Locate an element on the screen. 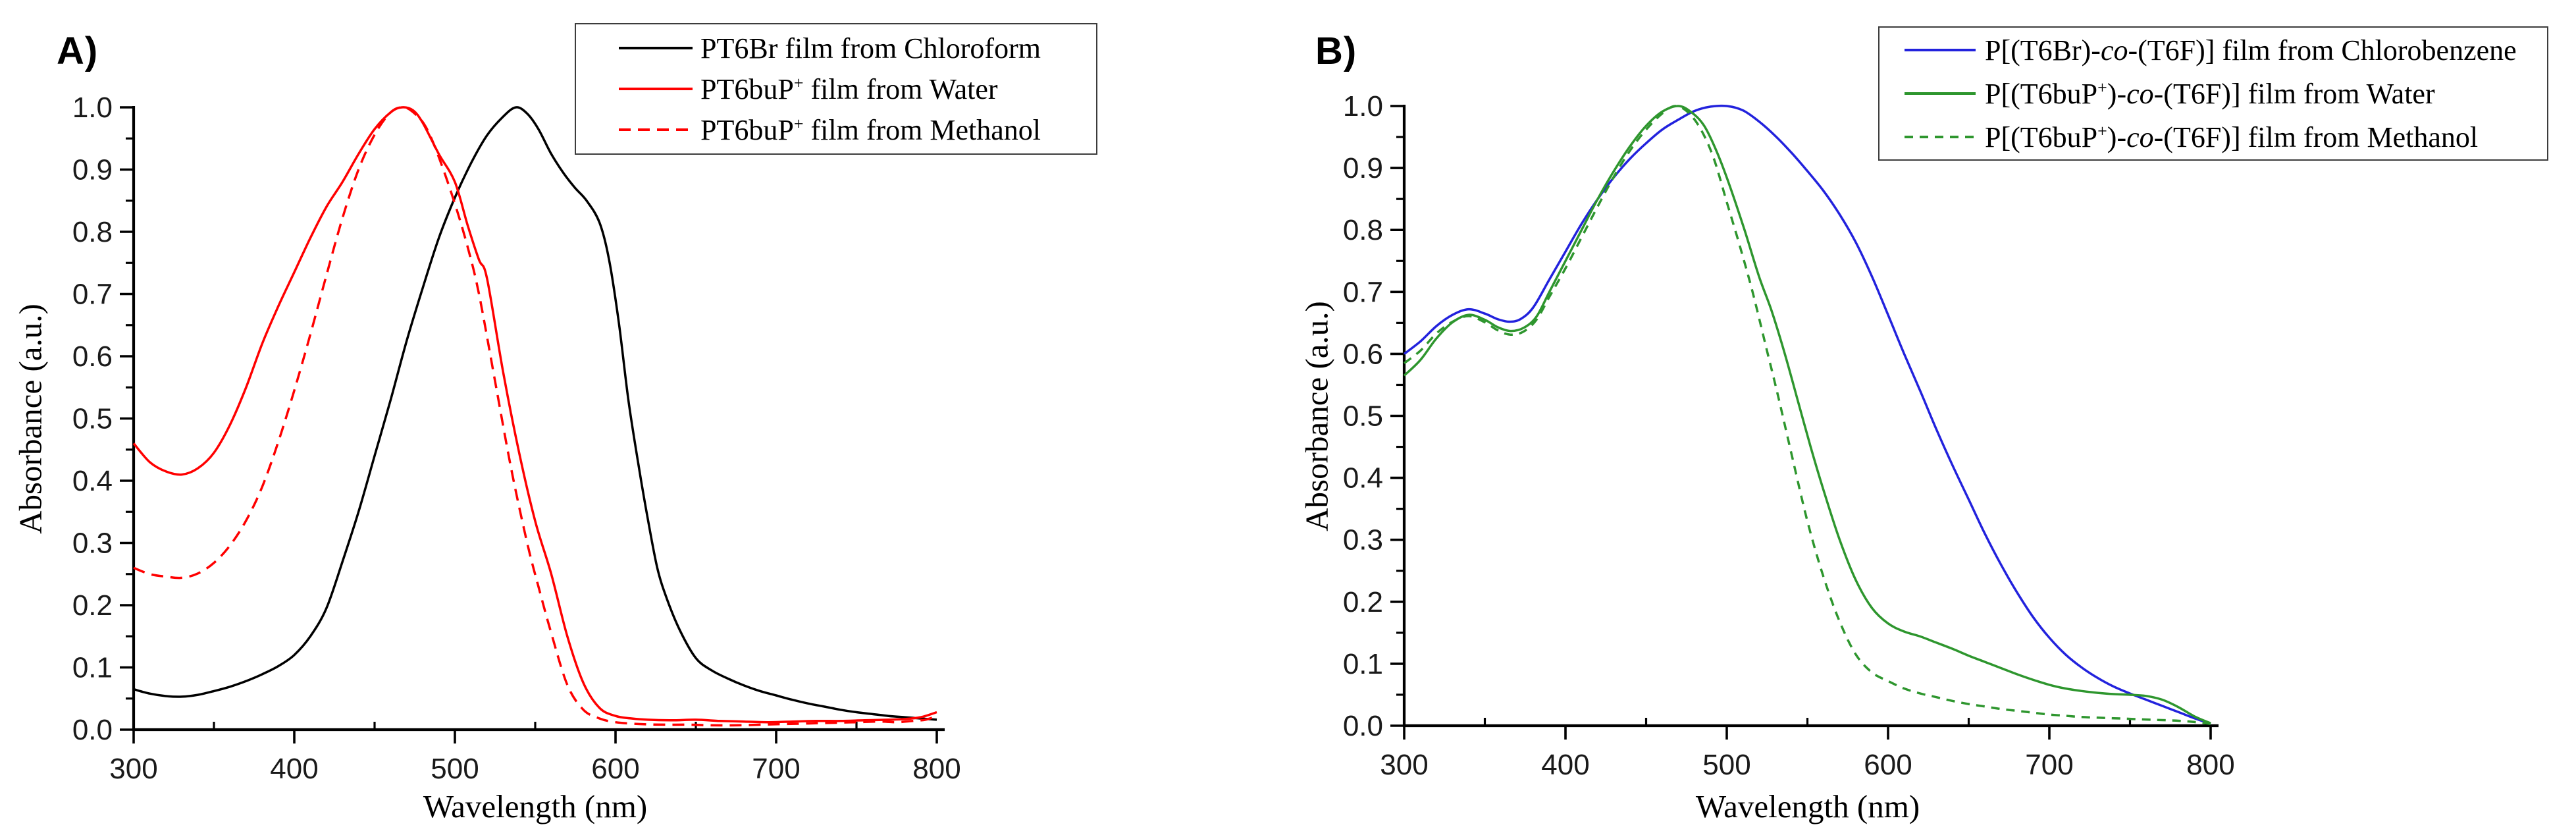  legend-label: PT6buP+ film from Water is located at coordinates (849, 88).